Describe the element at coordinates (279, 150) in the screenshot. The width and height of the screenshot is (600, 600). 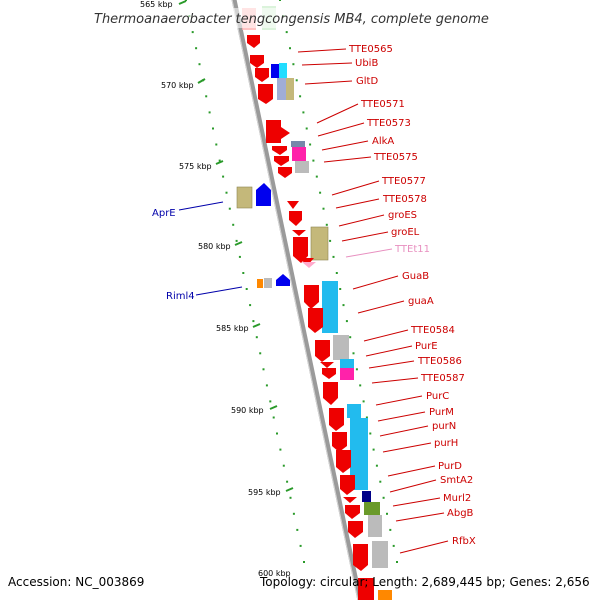
I see `gene-tte0573-a` at that location.